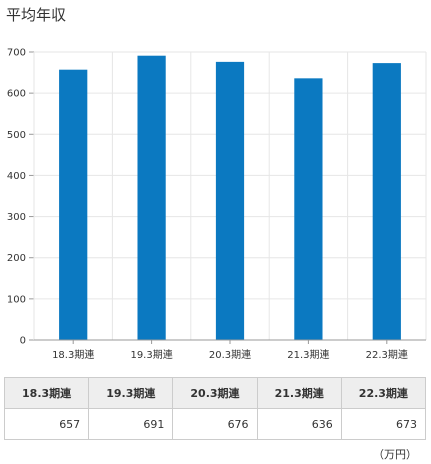 Image resolution: width=431 pixels, height=464 pixels. Describe the element at coordinates (383, 424) in the screenshot. I see `table-cell: 673` at that location.